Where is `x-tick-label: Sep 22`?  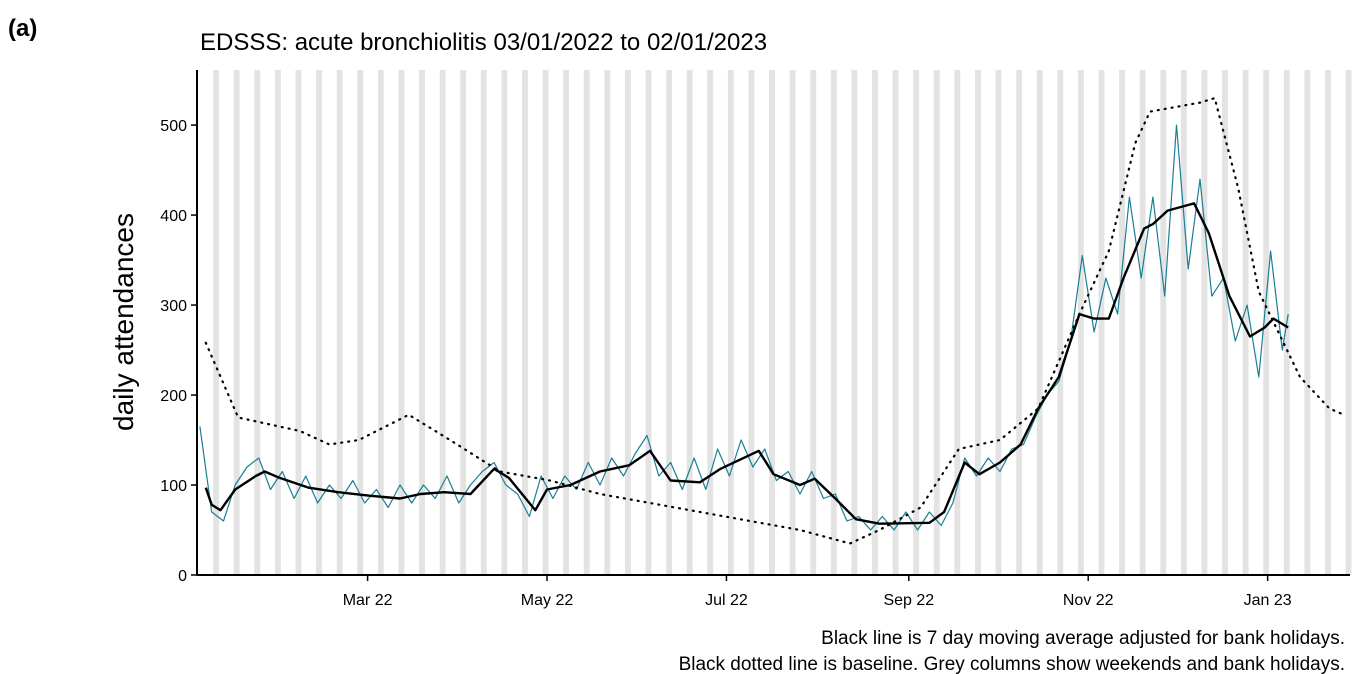
x-tick-label: Sep 22 is located at coordinates (908, 600).